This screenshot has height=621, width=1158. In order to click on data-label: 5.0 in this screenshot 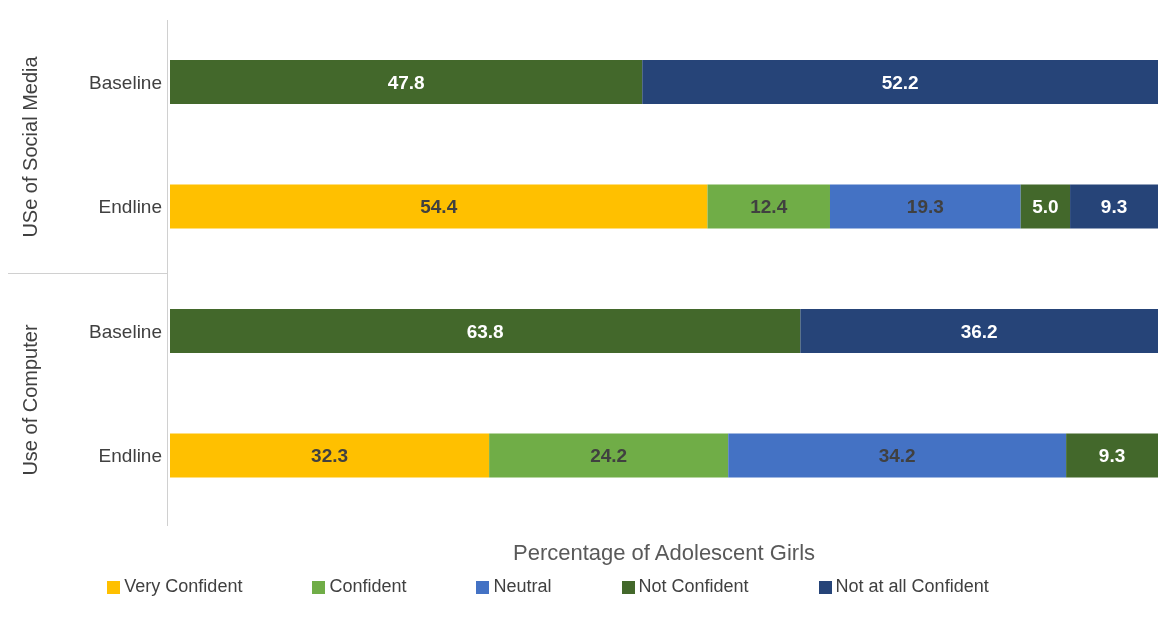, I will do `click(1045, 206)`.